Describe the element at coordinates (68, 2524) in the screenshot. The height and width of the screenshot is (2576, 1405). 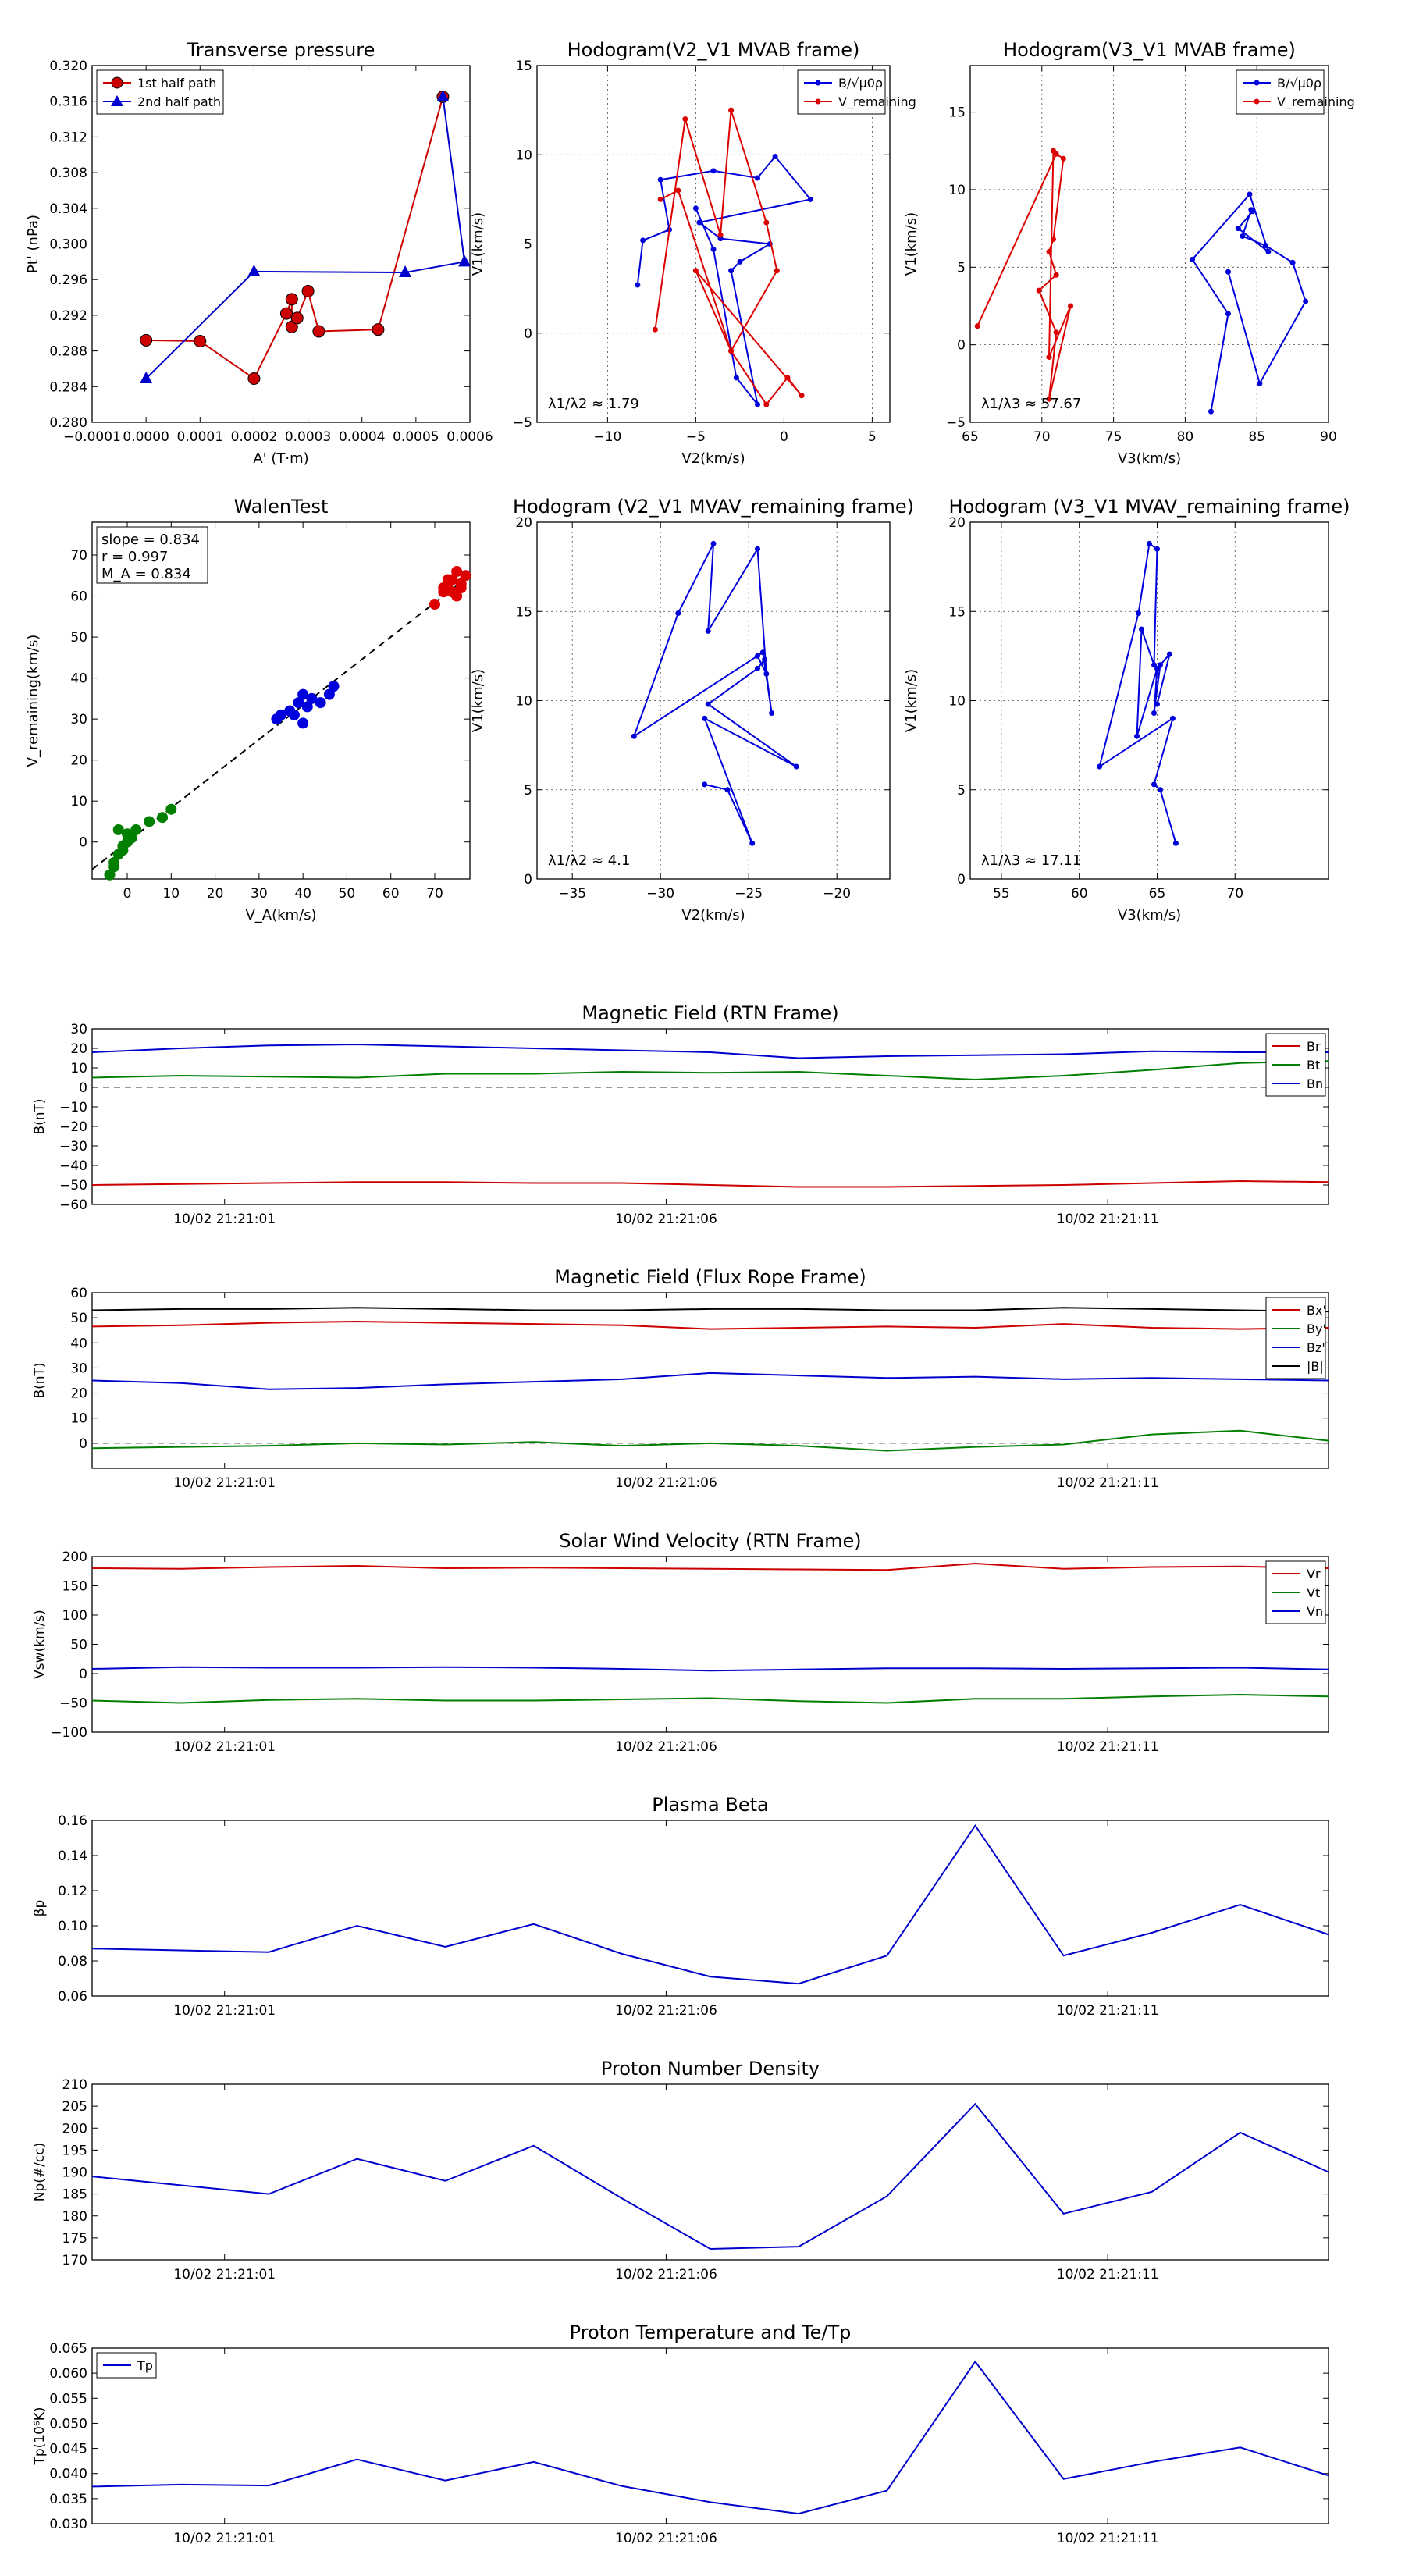
I see `tick-label-y: 0.030` at that location.